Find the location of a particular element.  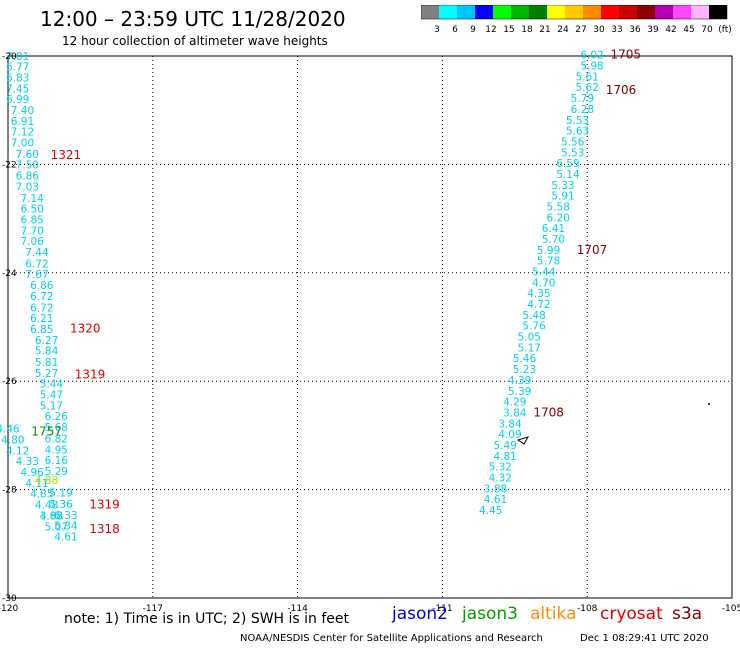

pass-time-label: 1705 is located at coordinates (626, 55).